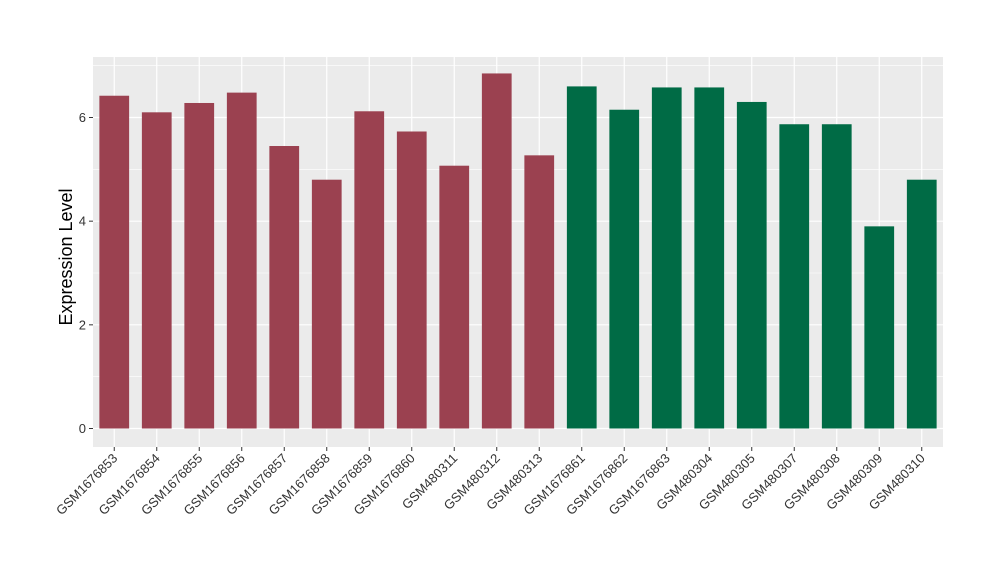 The image size is (1000, 580). Describe the element at coordinates (82, 117) in the screenshot. I see `y-tick-label: 6` at that location.